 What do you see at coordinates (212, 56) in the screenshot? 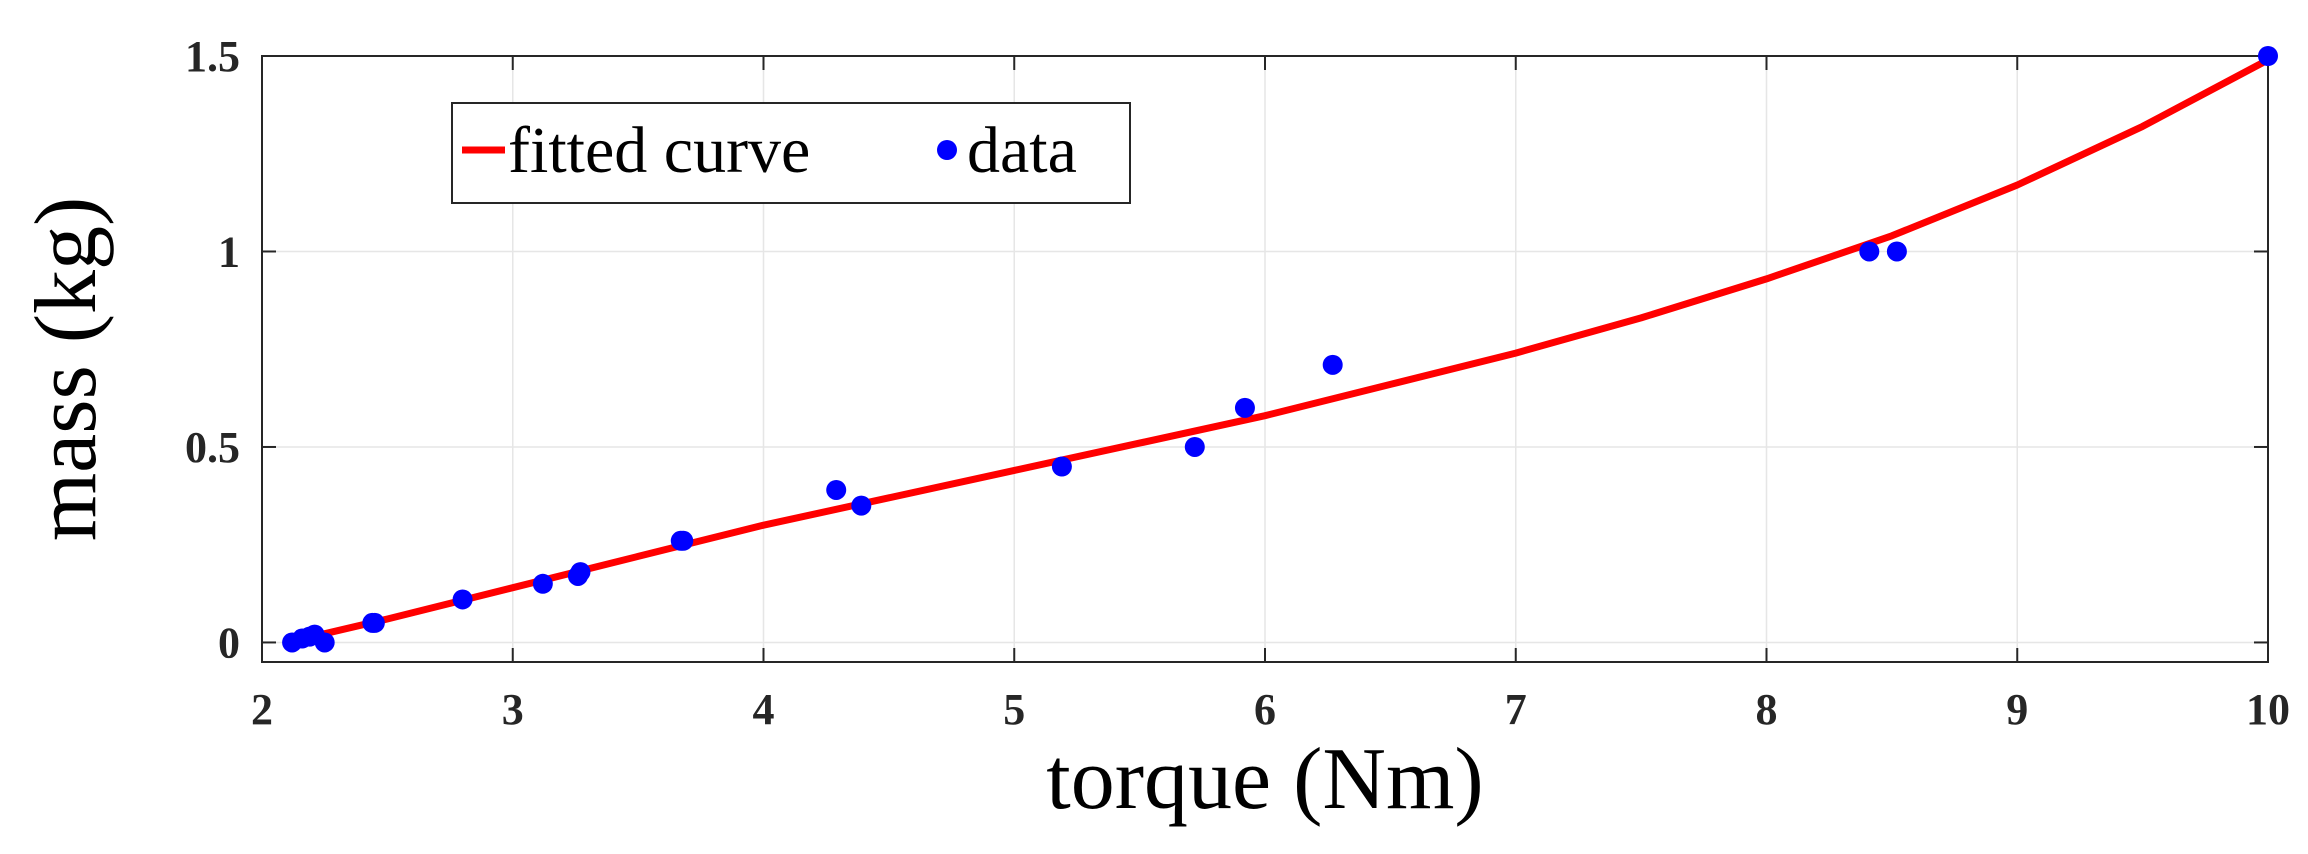
I see `y-tick-label: 1.5` at bounding box center [212, 56].